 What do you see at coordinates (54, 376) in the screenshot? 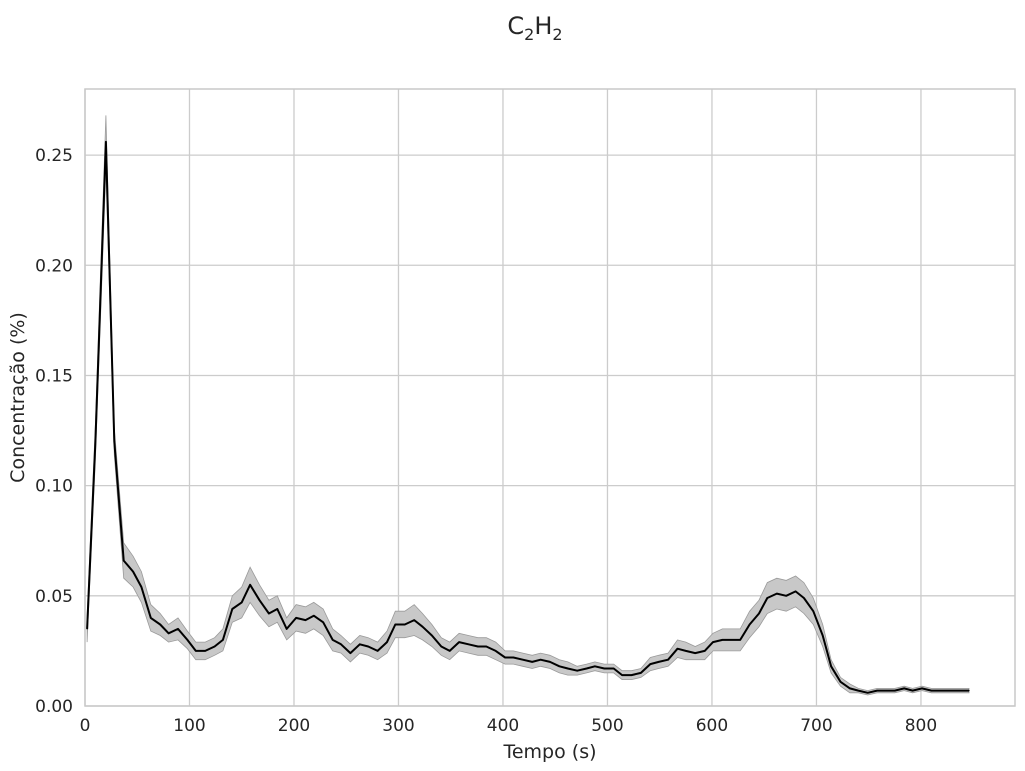
I see `y-tick-label-3: 0.15` at bounding box center [54, 376].